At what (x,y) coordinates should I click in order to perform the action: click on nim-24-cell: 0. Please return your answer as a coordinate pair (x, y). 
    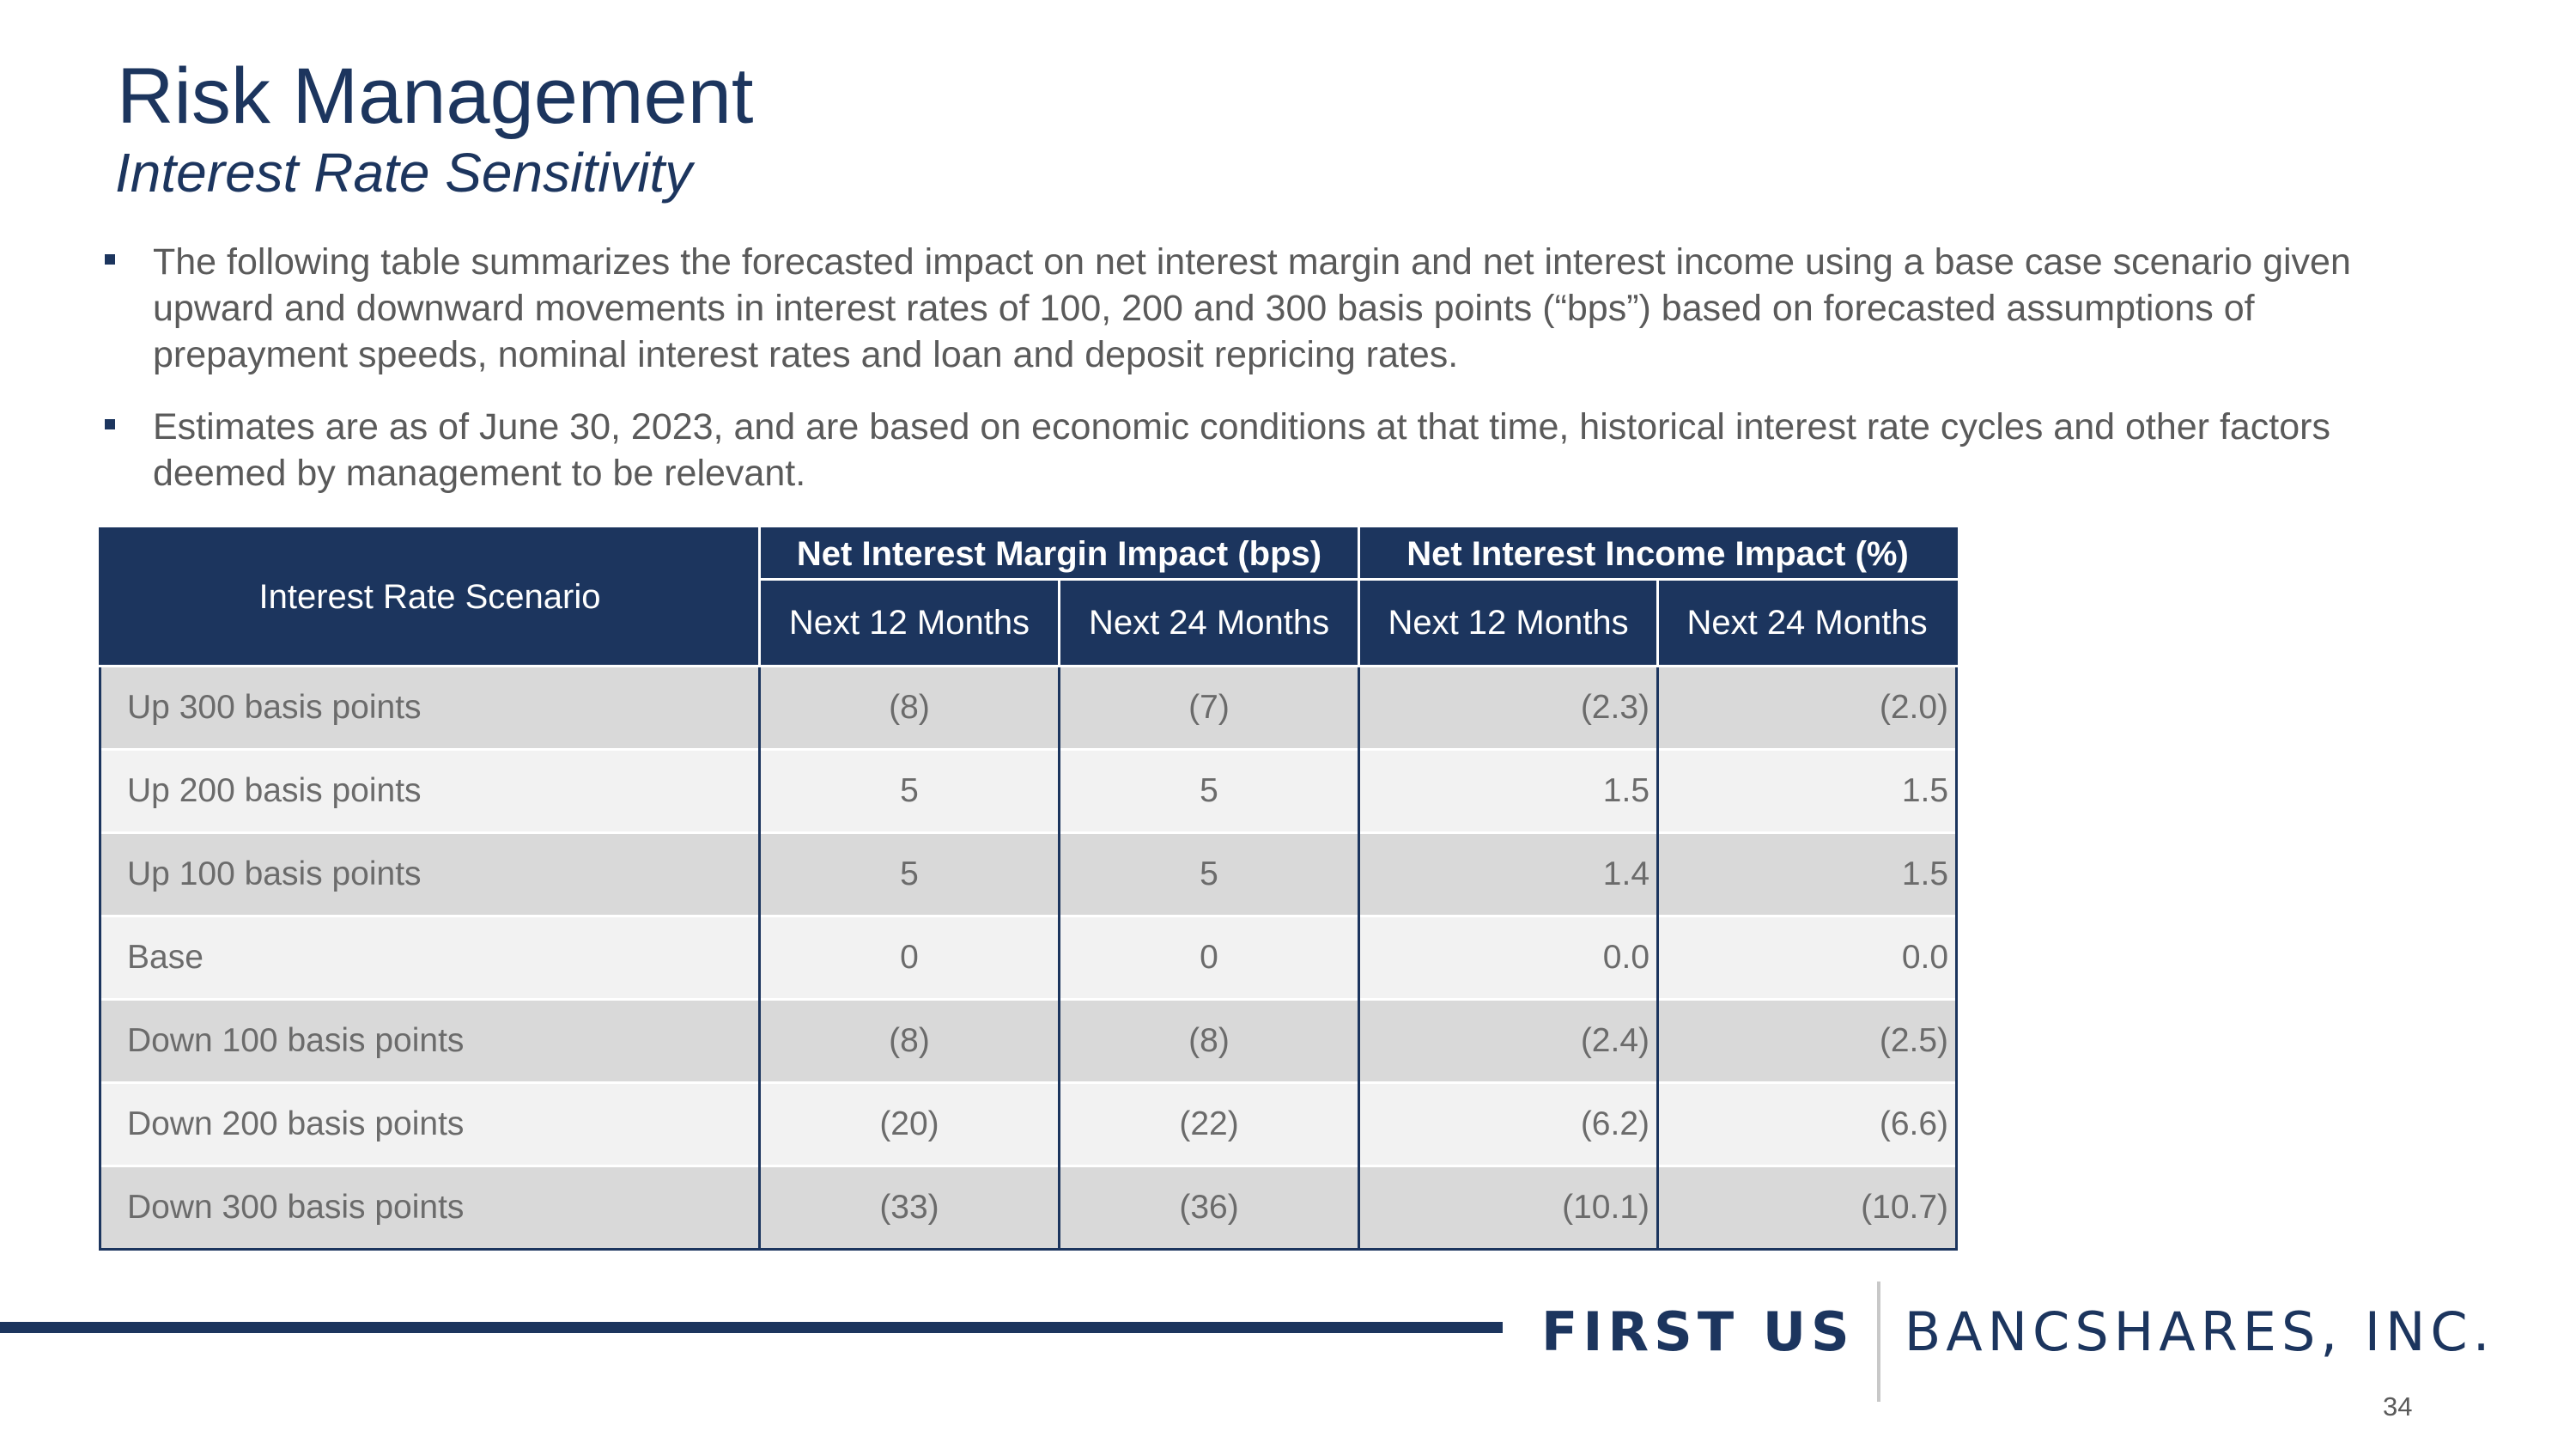
    Looking at the image, I should click on (1209, 958).